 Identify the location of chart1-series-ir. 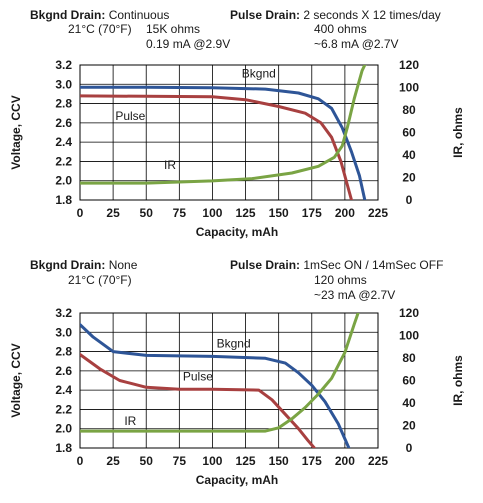
(223, 125).